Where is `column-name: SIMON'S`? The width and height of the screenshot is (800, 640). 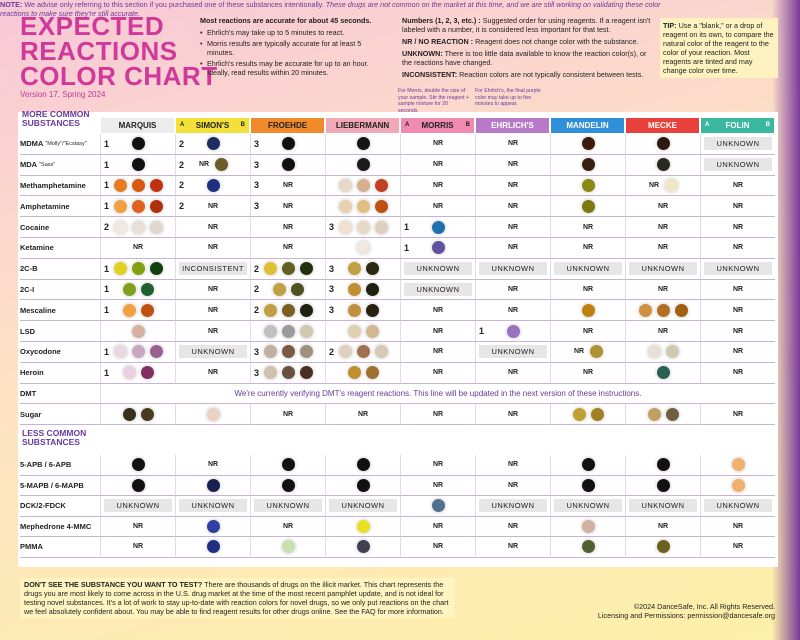 column-name: SIMON'S is located at coordinates (212, 125).